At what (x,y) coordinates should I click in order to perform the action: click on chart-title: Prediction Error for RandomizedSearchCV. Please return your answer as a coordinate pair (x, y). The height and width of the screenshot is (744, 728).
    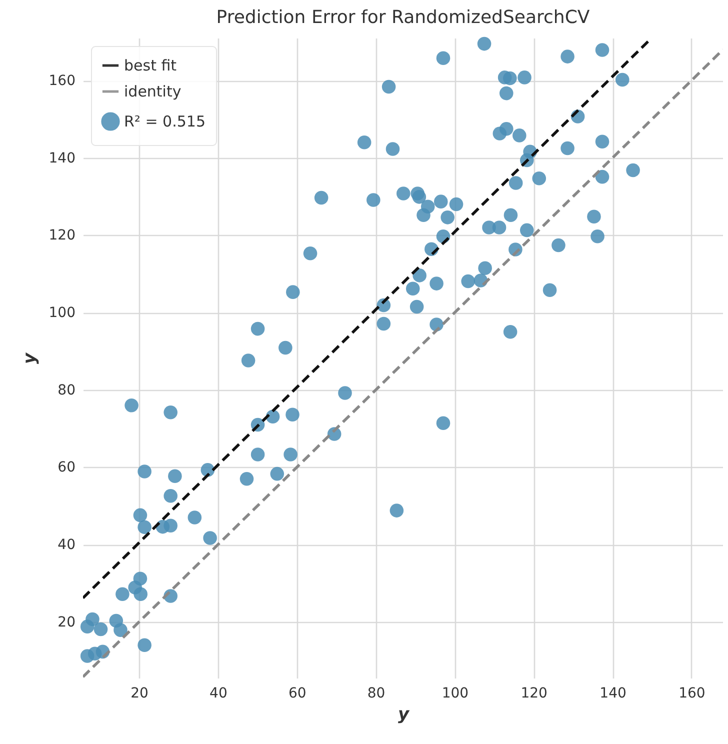
    Looking at the image, I should click on (403, 17).